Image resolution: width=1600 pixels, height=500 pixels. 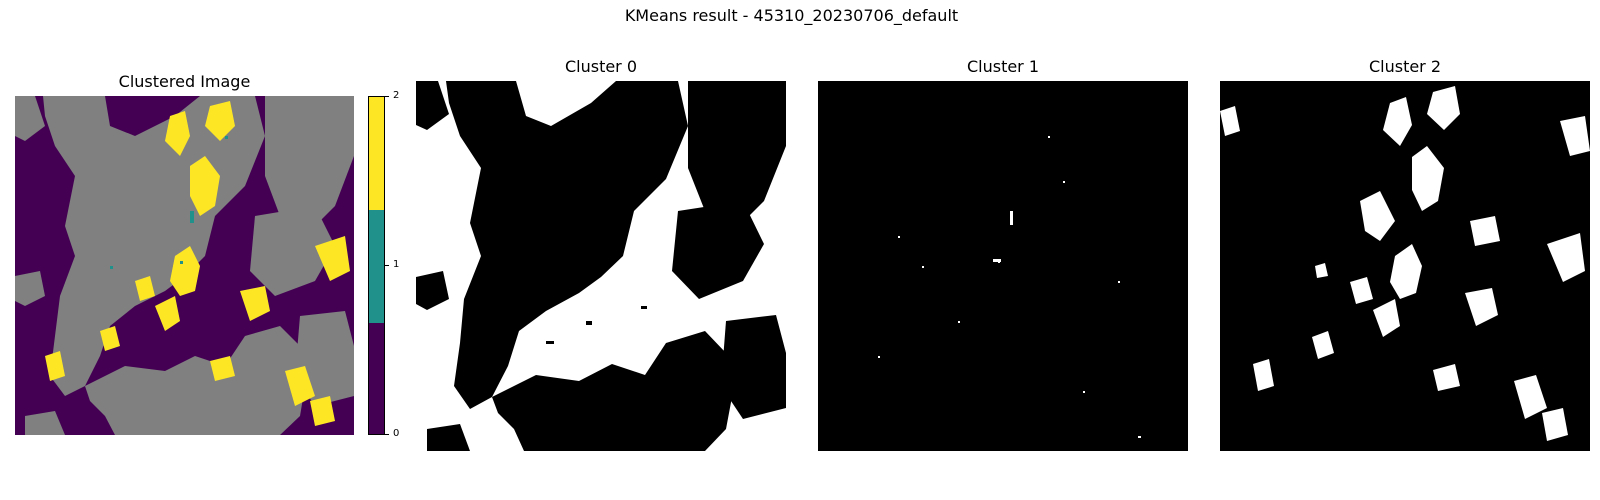 I want to click on cluster-0-title: Cluster 0, so click(x=601, y=66).